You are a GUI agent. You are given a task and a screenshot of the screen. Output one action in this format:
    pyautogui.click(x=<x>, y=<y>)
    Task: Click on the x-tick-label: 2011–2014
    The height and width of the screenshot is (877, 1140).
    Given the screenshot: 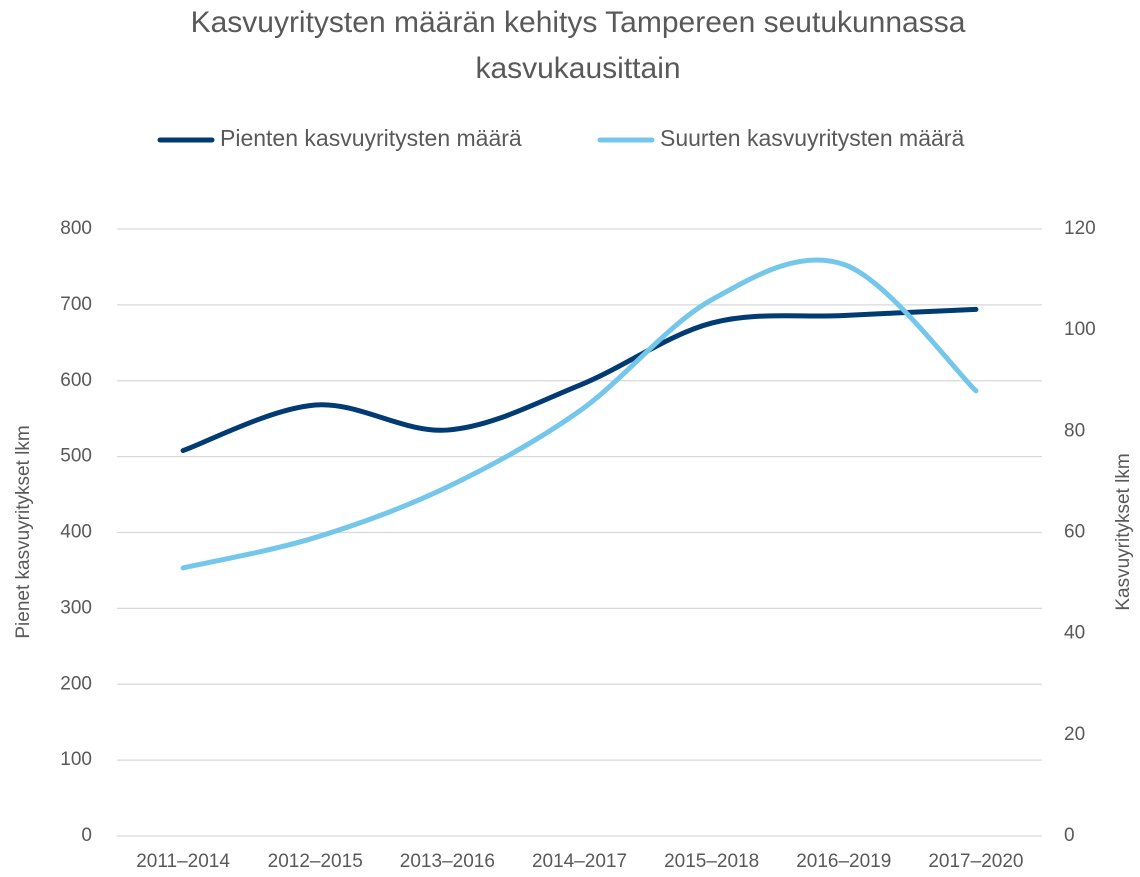 What is the action you would take?
    pyautogui.click(x=183, y=861)
    